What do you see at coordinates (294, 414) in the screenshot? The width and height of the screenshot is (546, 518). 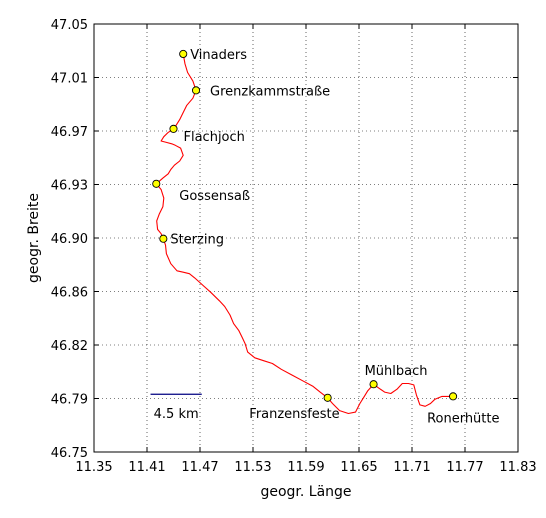 I see `place-label: Franzensfeste` at bounding box center [294, 414].